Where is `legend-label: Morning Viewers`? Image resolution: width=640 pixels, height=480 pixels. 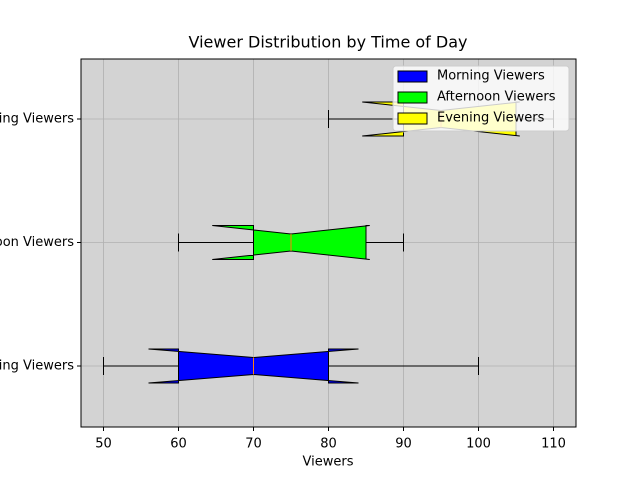 legend-label: Morning Viewers is located at coordinates (491, 76).